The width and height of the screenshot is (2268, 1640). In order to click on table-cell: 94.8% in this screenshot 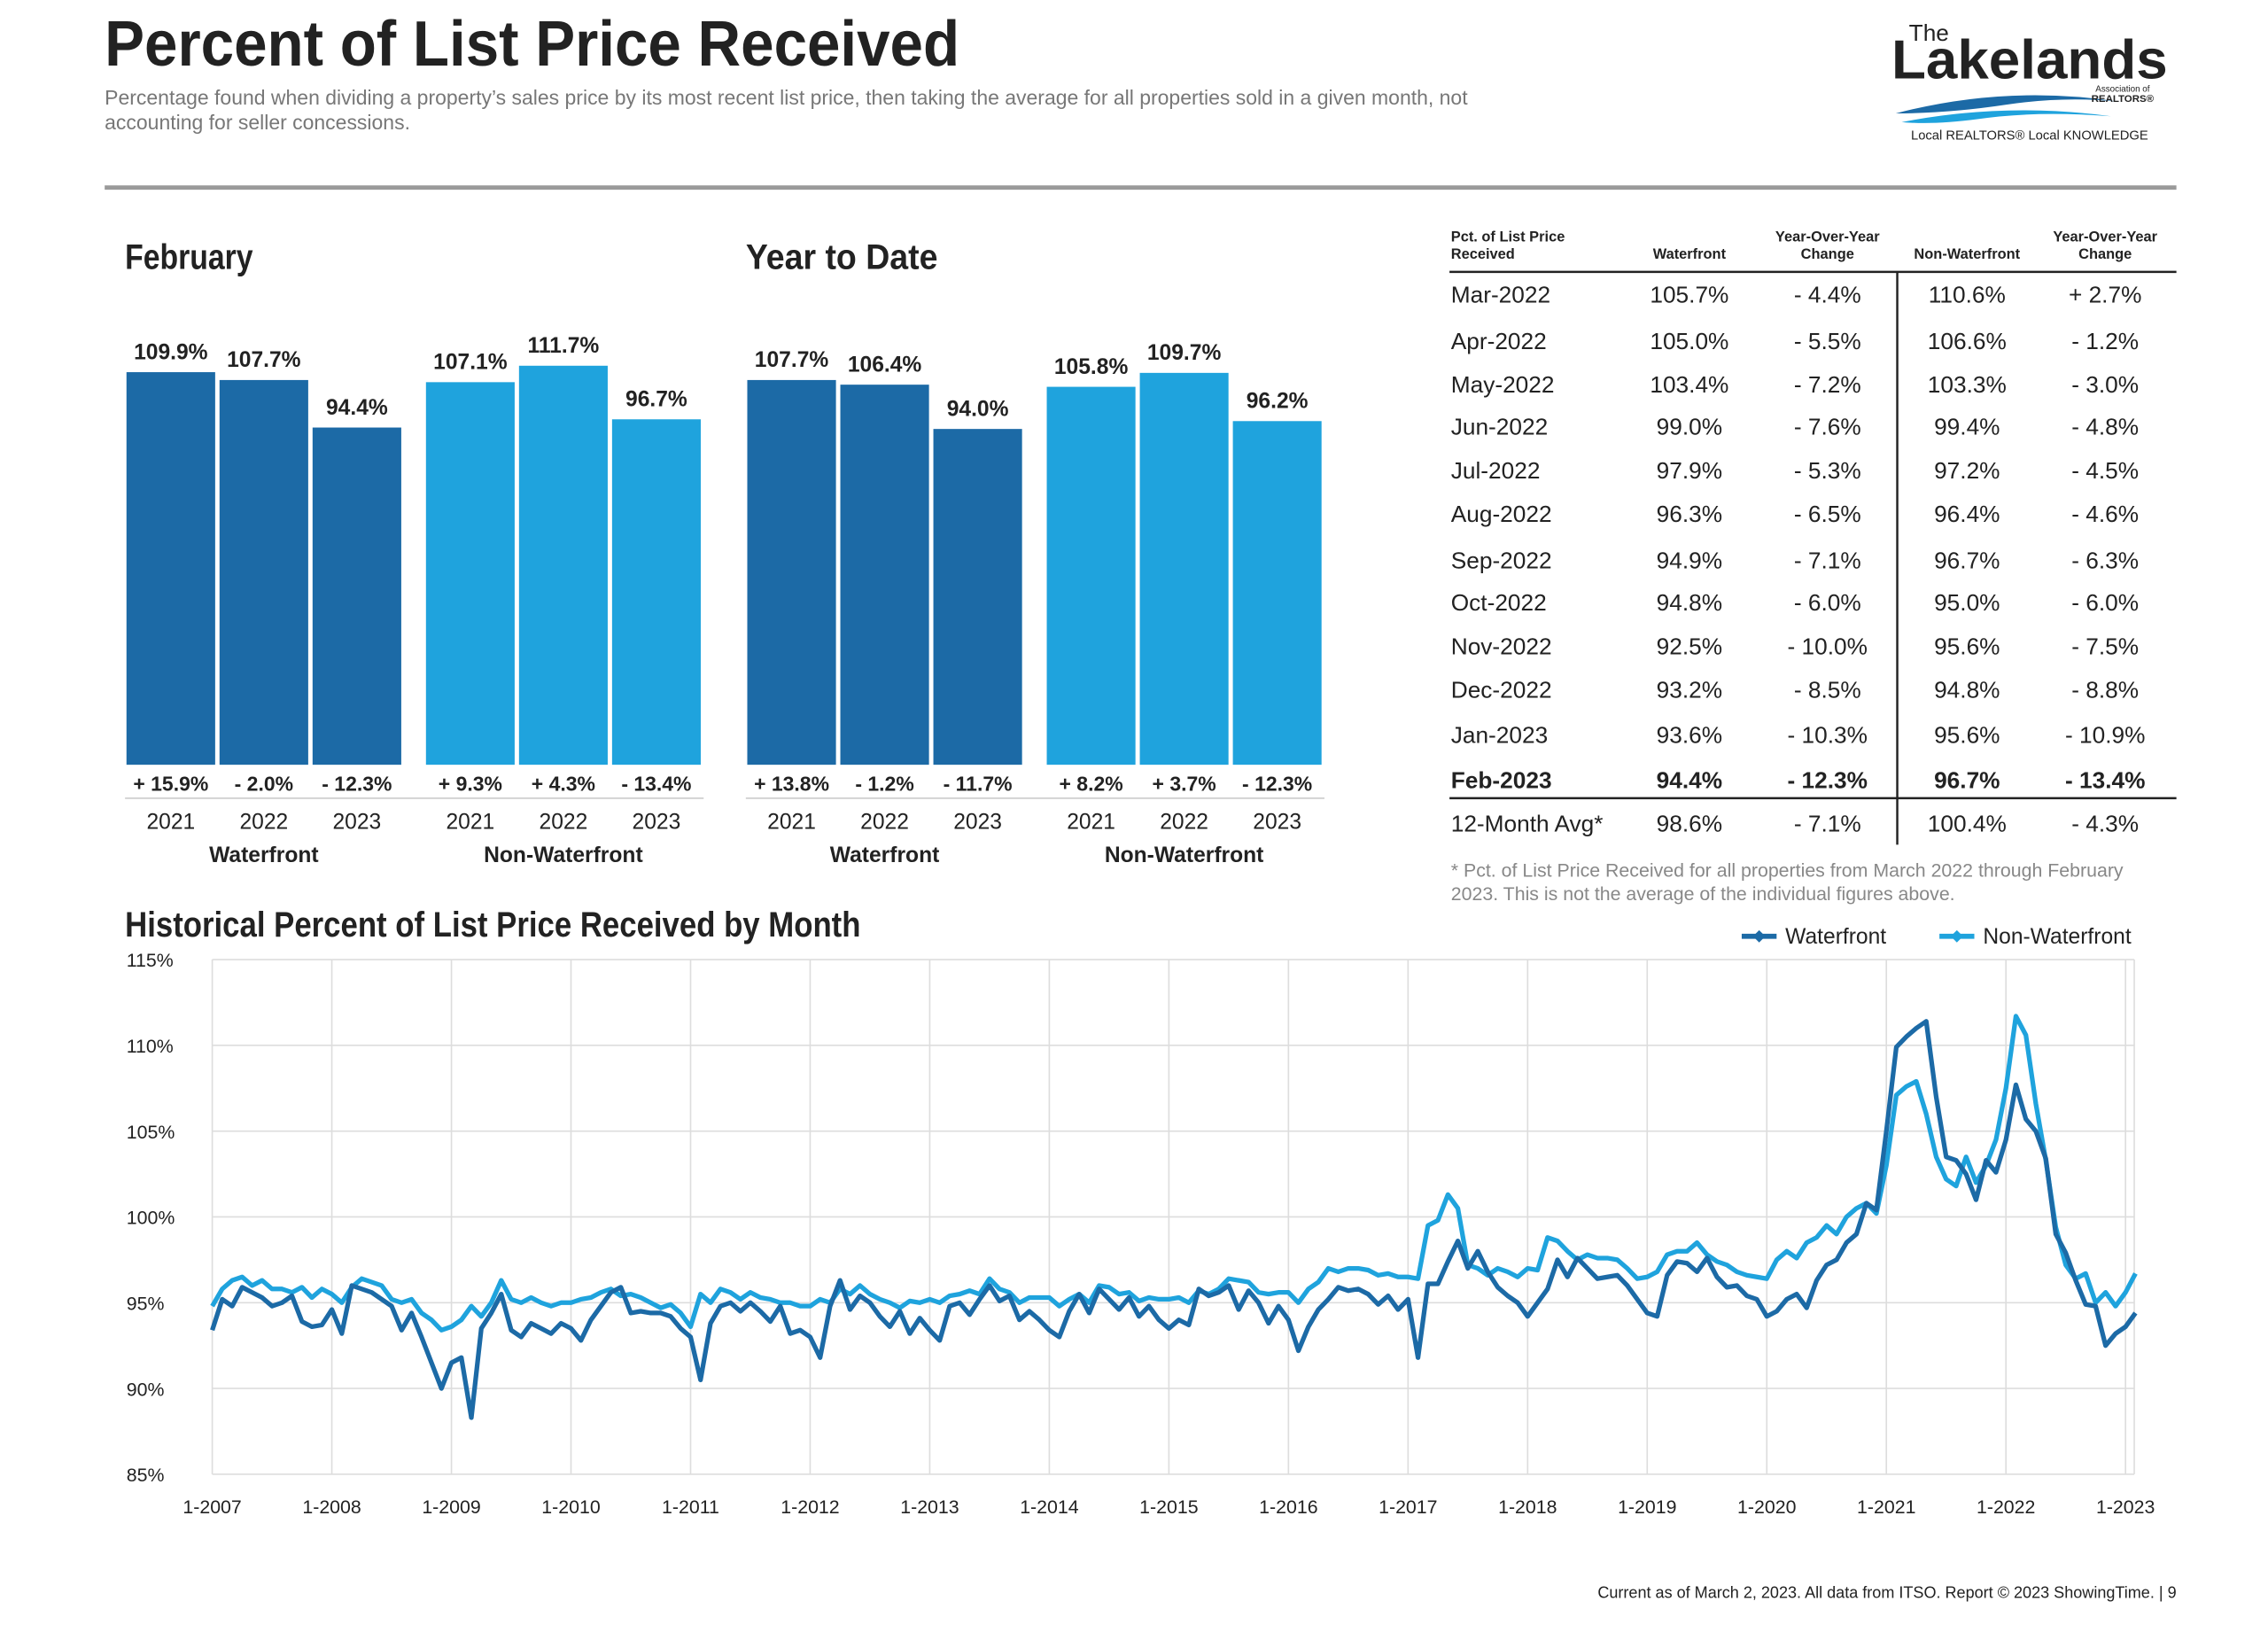, I will do `click(1689, 602)`.